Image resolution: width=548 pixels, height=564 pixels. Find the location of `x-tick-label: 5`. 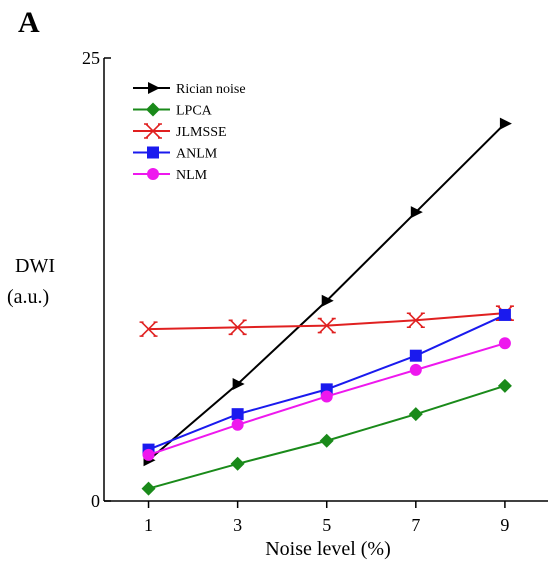

x-tick-label: 5 is located at coordinates (326, 525).